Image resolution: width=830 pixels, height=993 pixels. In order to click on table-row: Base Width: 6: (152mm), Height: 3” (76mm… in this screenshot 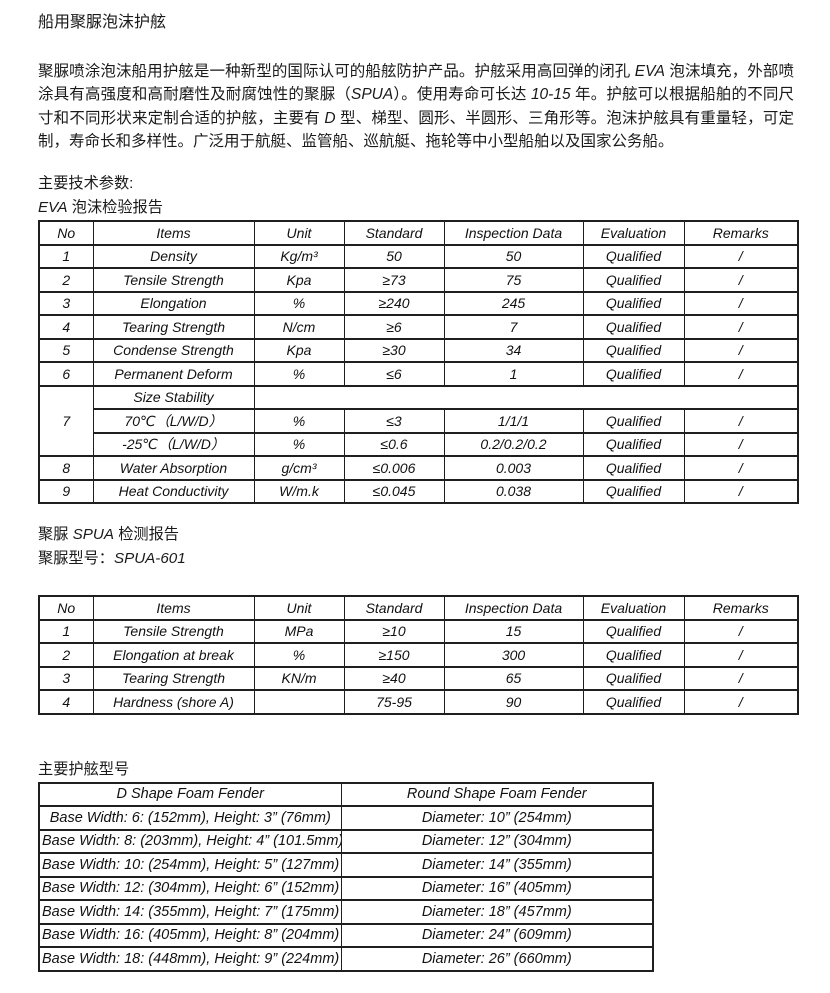, I will do `click(346, 818)`.